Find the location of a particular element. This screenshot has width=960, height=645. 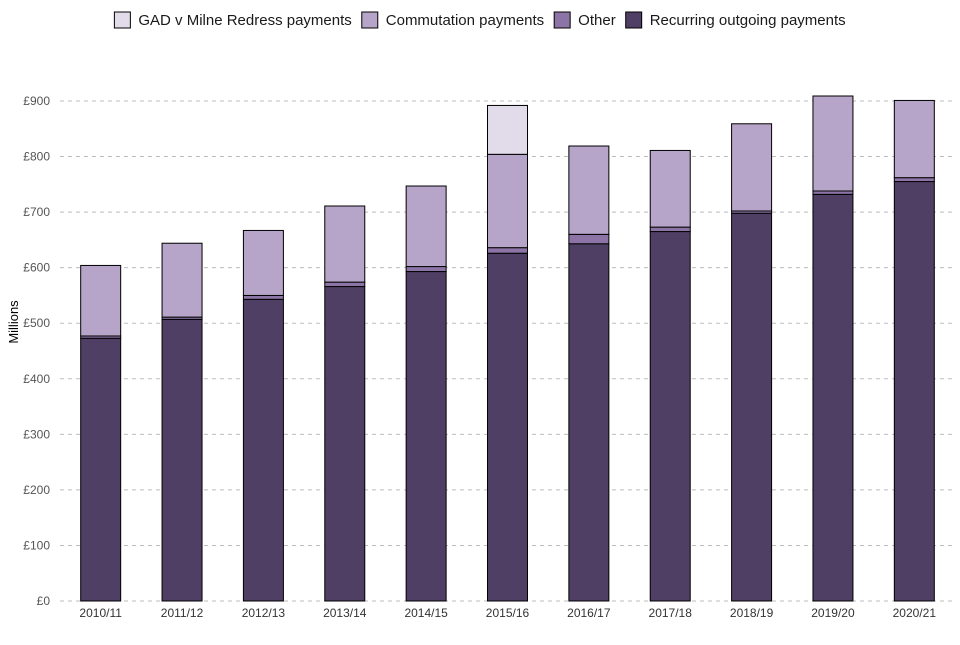

legend-label: Other is located at coordinates (597, 20).